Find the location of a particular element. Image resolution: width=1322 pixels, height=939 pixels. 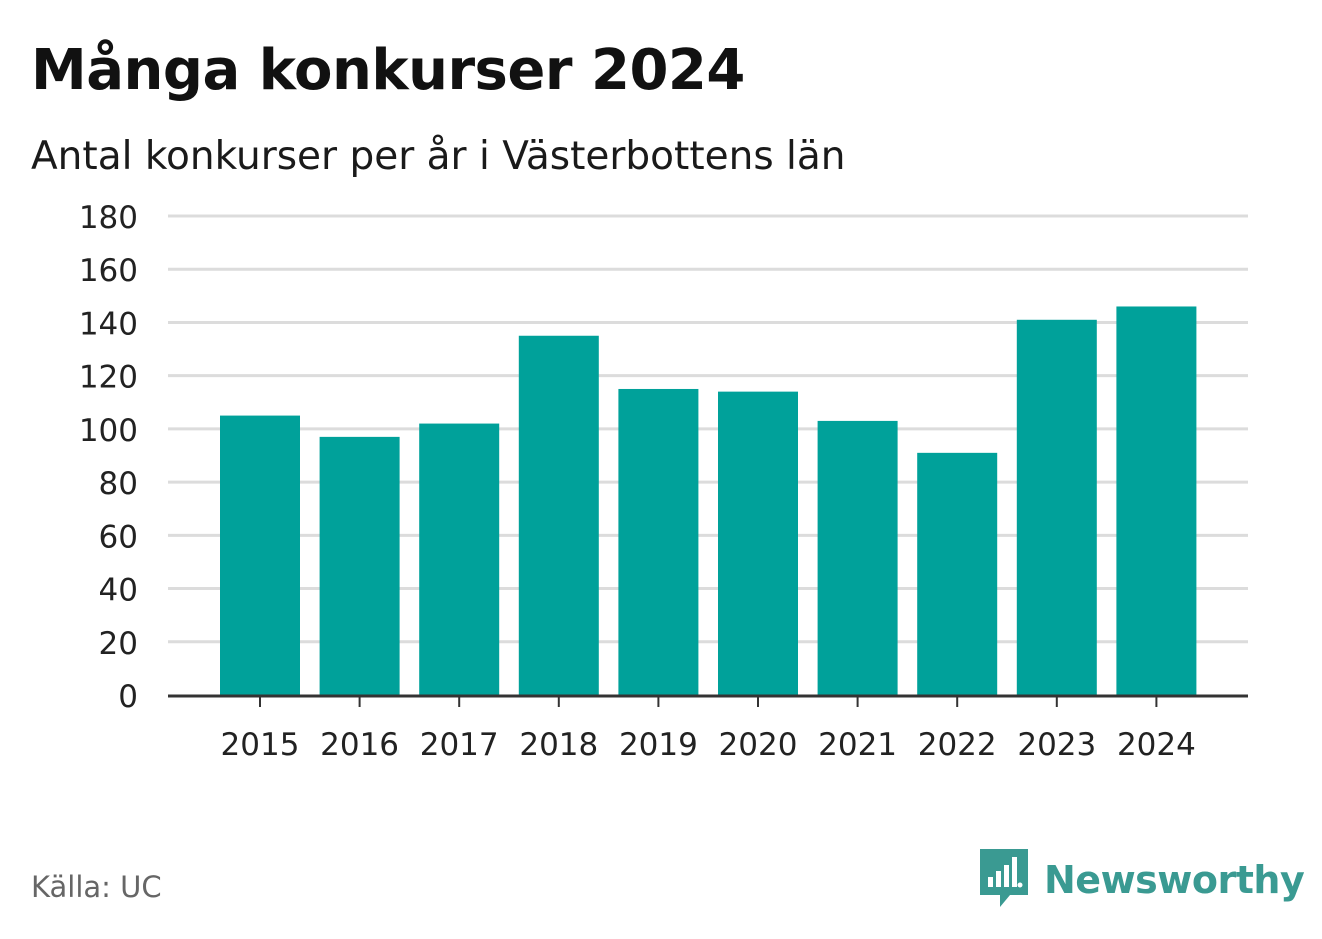

x-tick-label: 2023 is located at coordinates (1056, 745).